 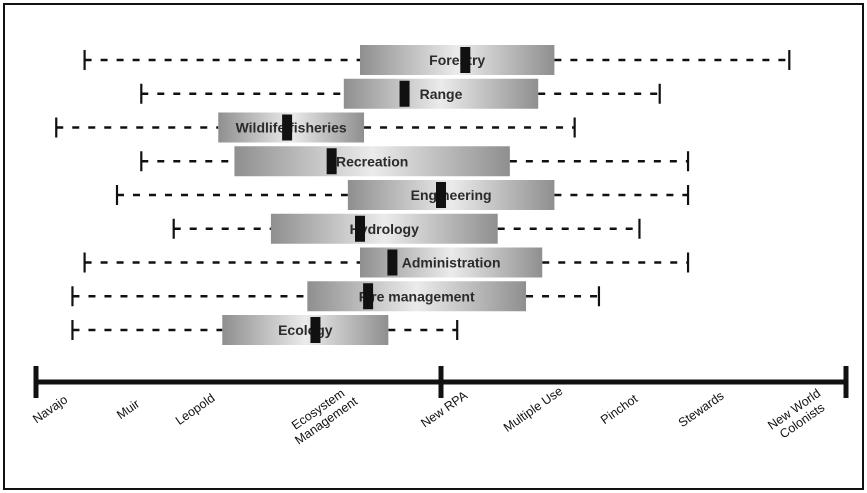 I want to click on box-row: Recreation, so click(x=415, y=161).